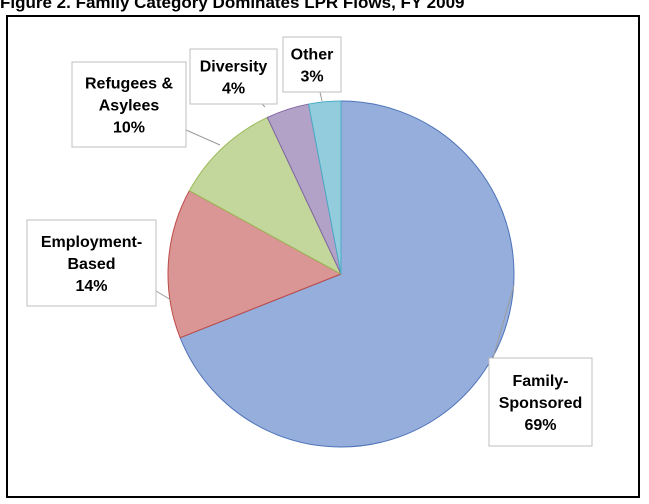 The height and width of the screenshot is (504, 649). Describe the element at coordinates (129, 84) in the screenshot. I see `data-label-category-2: Refugees &` at that location.